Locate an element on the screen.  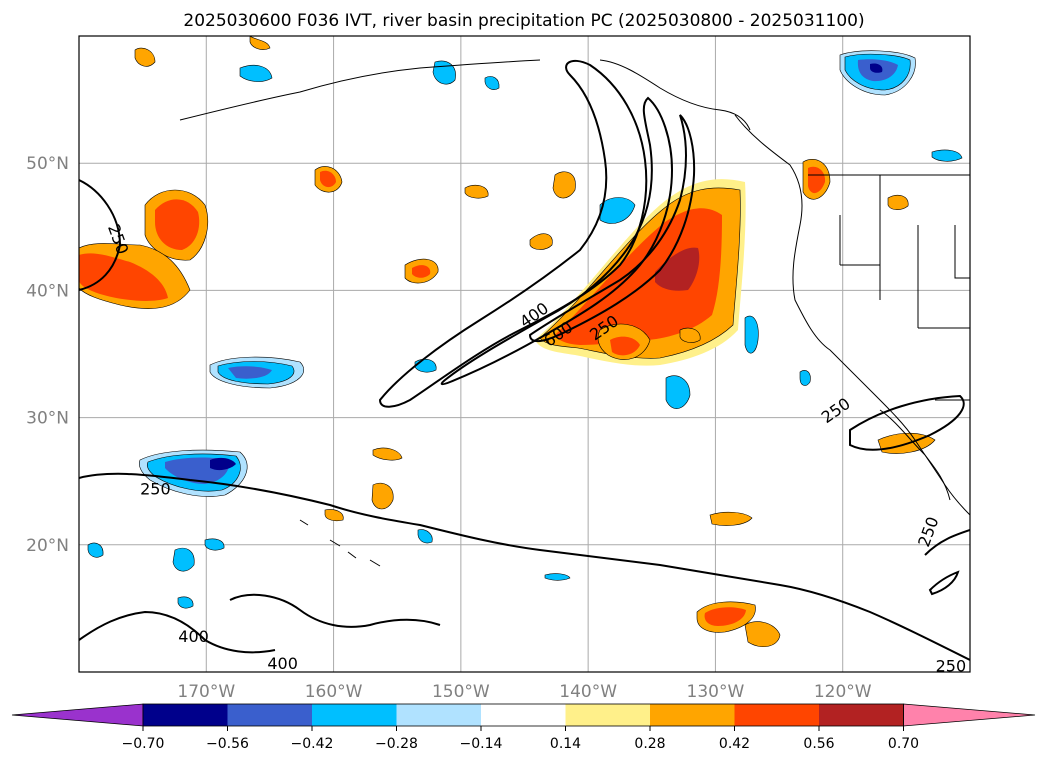
coastline-west-coast is located at coordinates (852, 315).